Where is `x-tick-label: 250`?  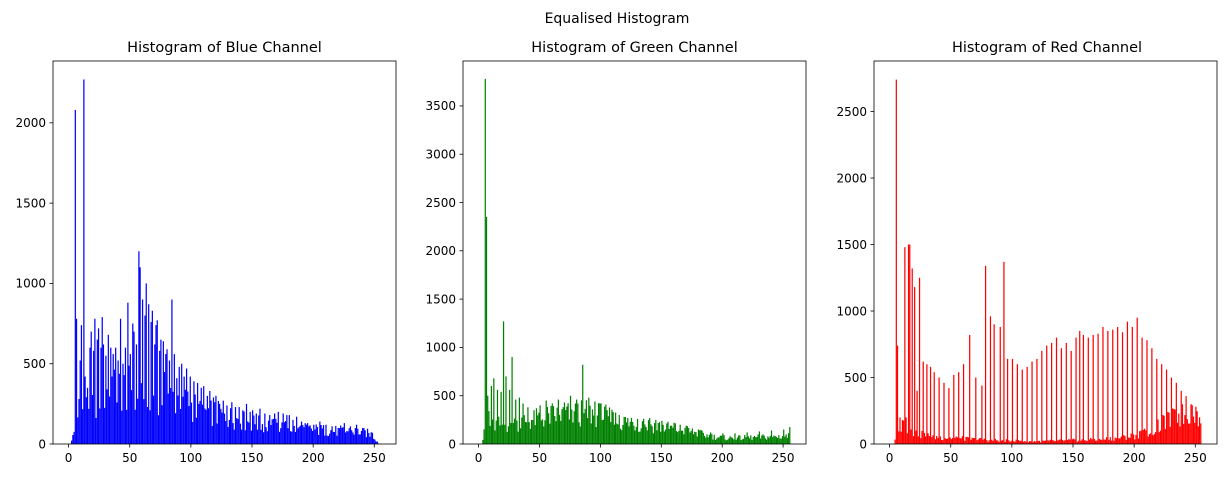 x-tick-label: 250 is located at coordinates (783, 458).